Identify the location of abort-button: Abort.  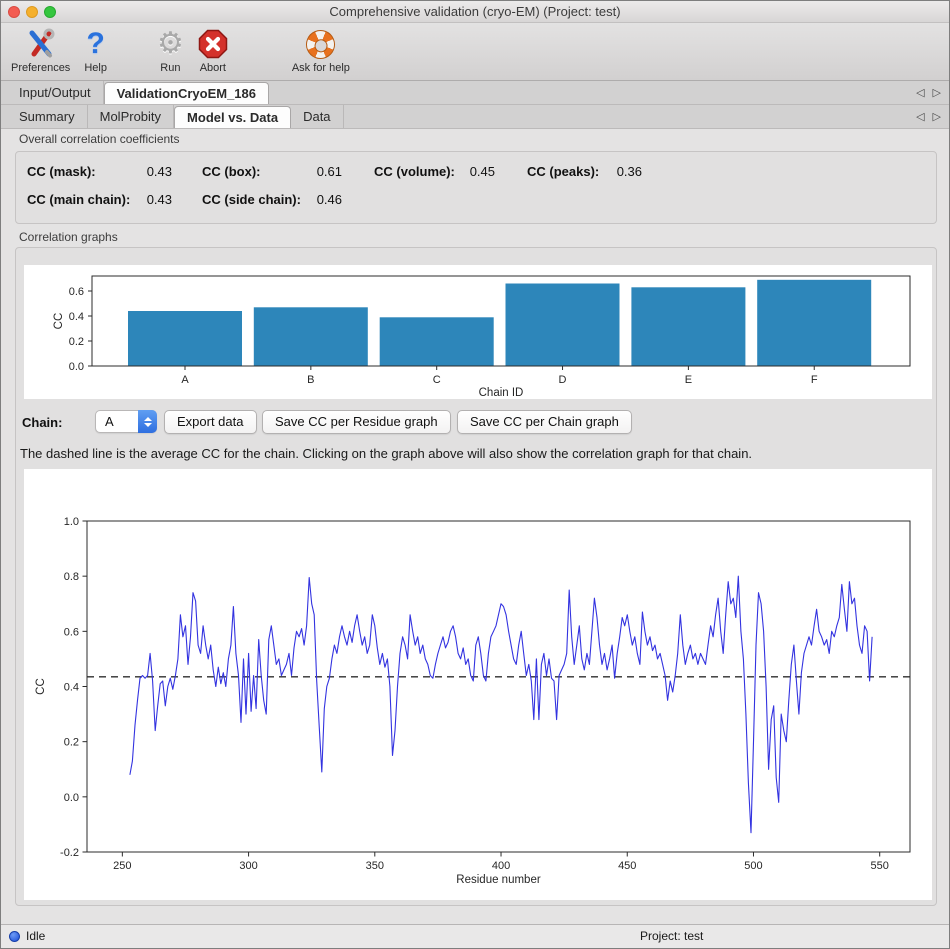
(213, 50).